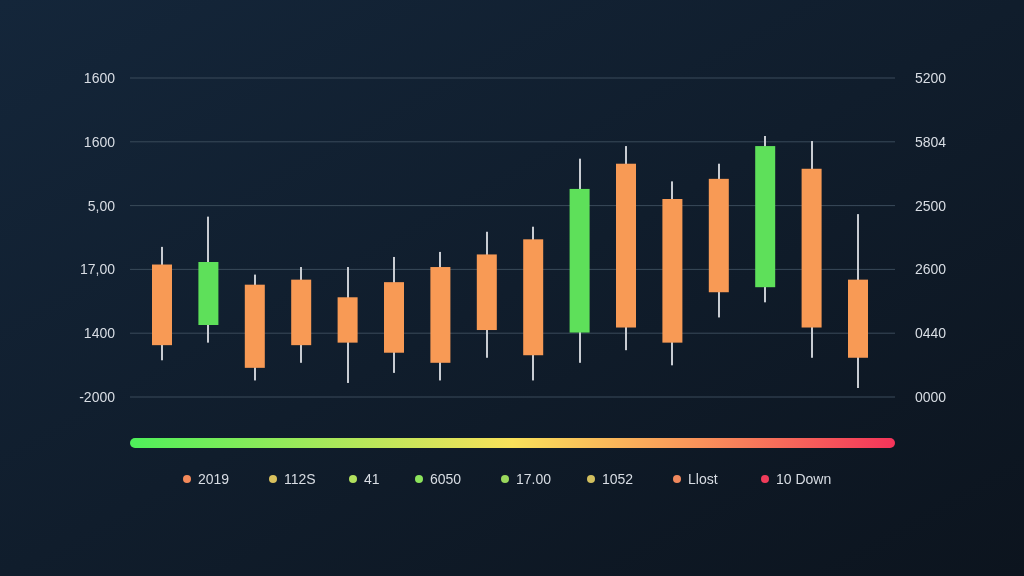 Image resolution: width=1024 pixels, height=576 pixels. I want to click on text: -2000, so click(97, 397).